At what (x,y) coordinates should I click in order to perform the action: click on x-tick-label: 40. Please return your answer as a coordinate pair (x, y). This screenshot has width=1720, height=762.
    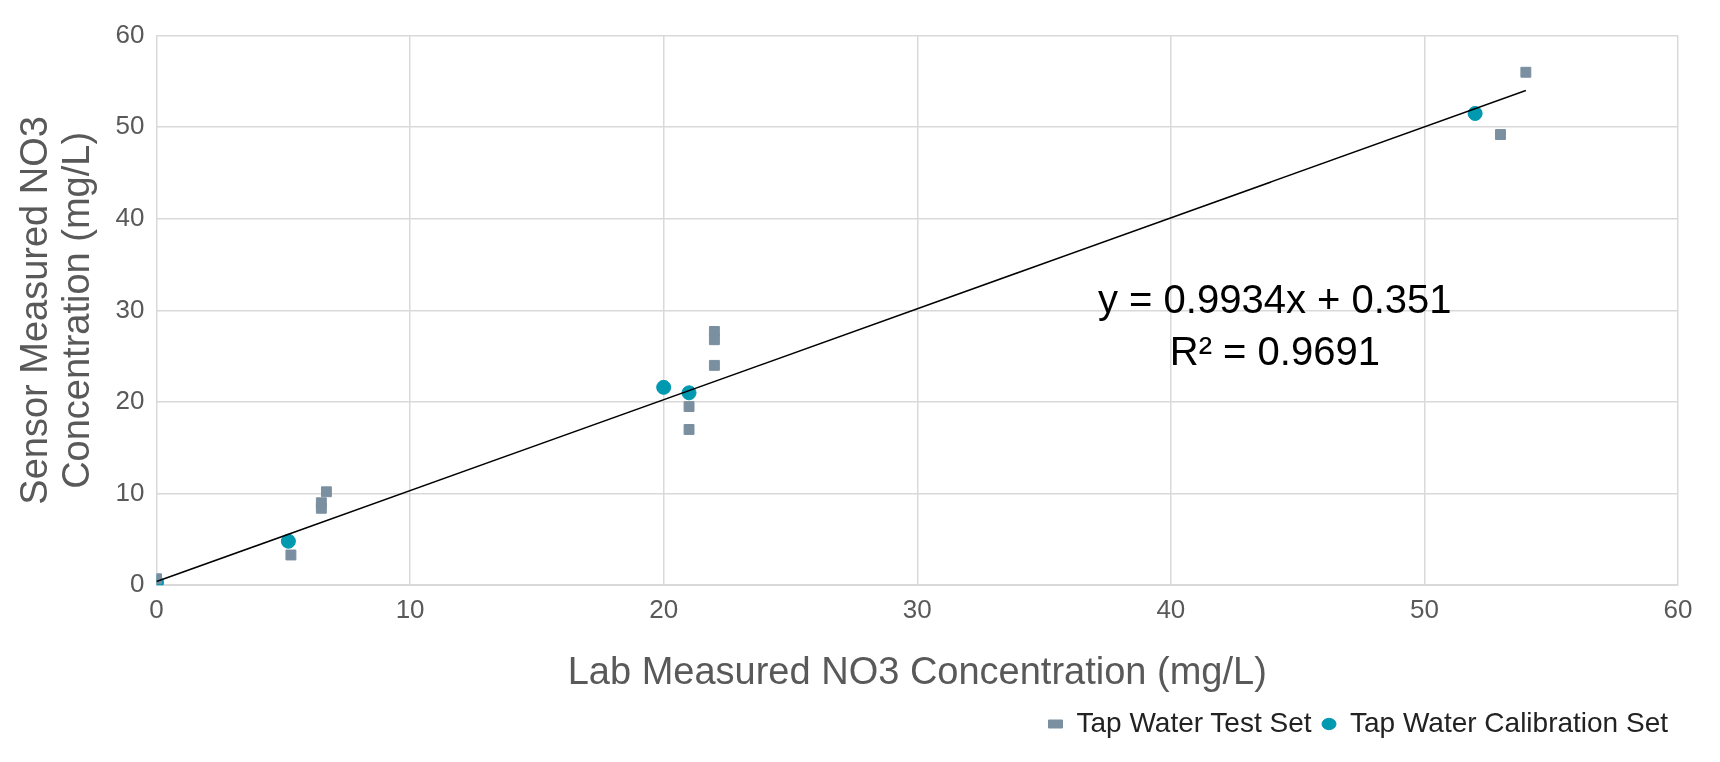
    Looking at the image, I should click on (1171, 608).